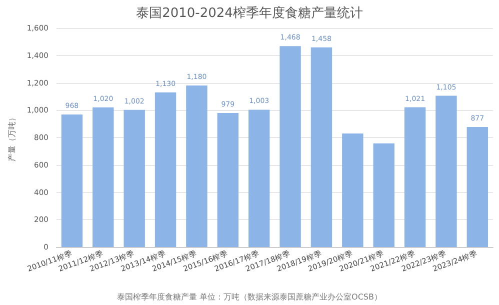 The image size is (499, 305). Describe the element at coordinates (249, 13) in the screenshot. I see `chart-title: 泰国2010-2024榨季年度食糖产量统计` at that location.